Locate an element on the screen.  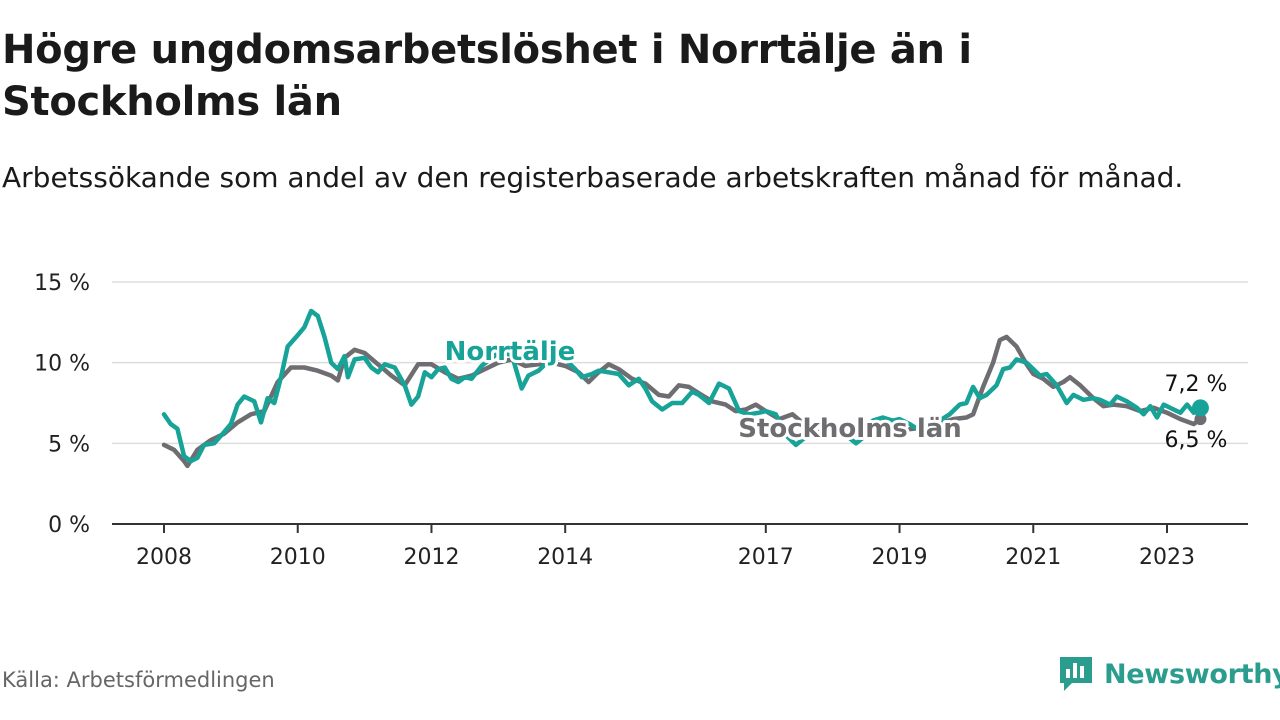
end-point-norrtalje is located at coordinates (1200, 408).